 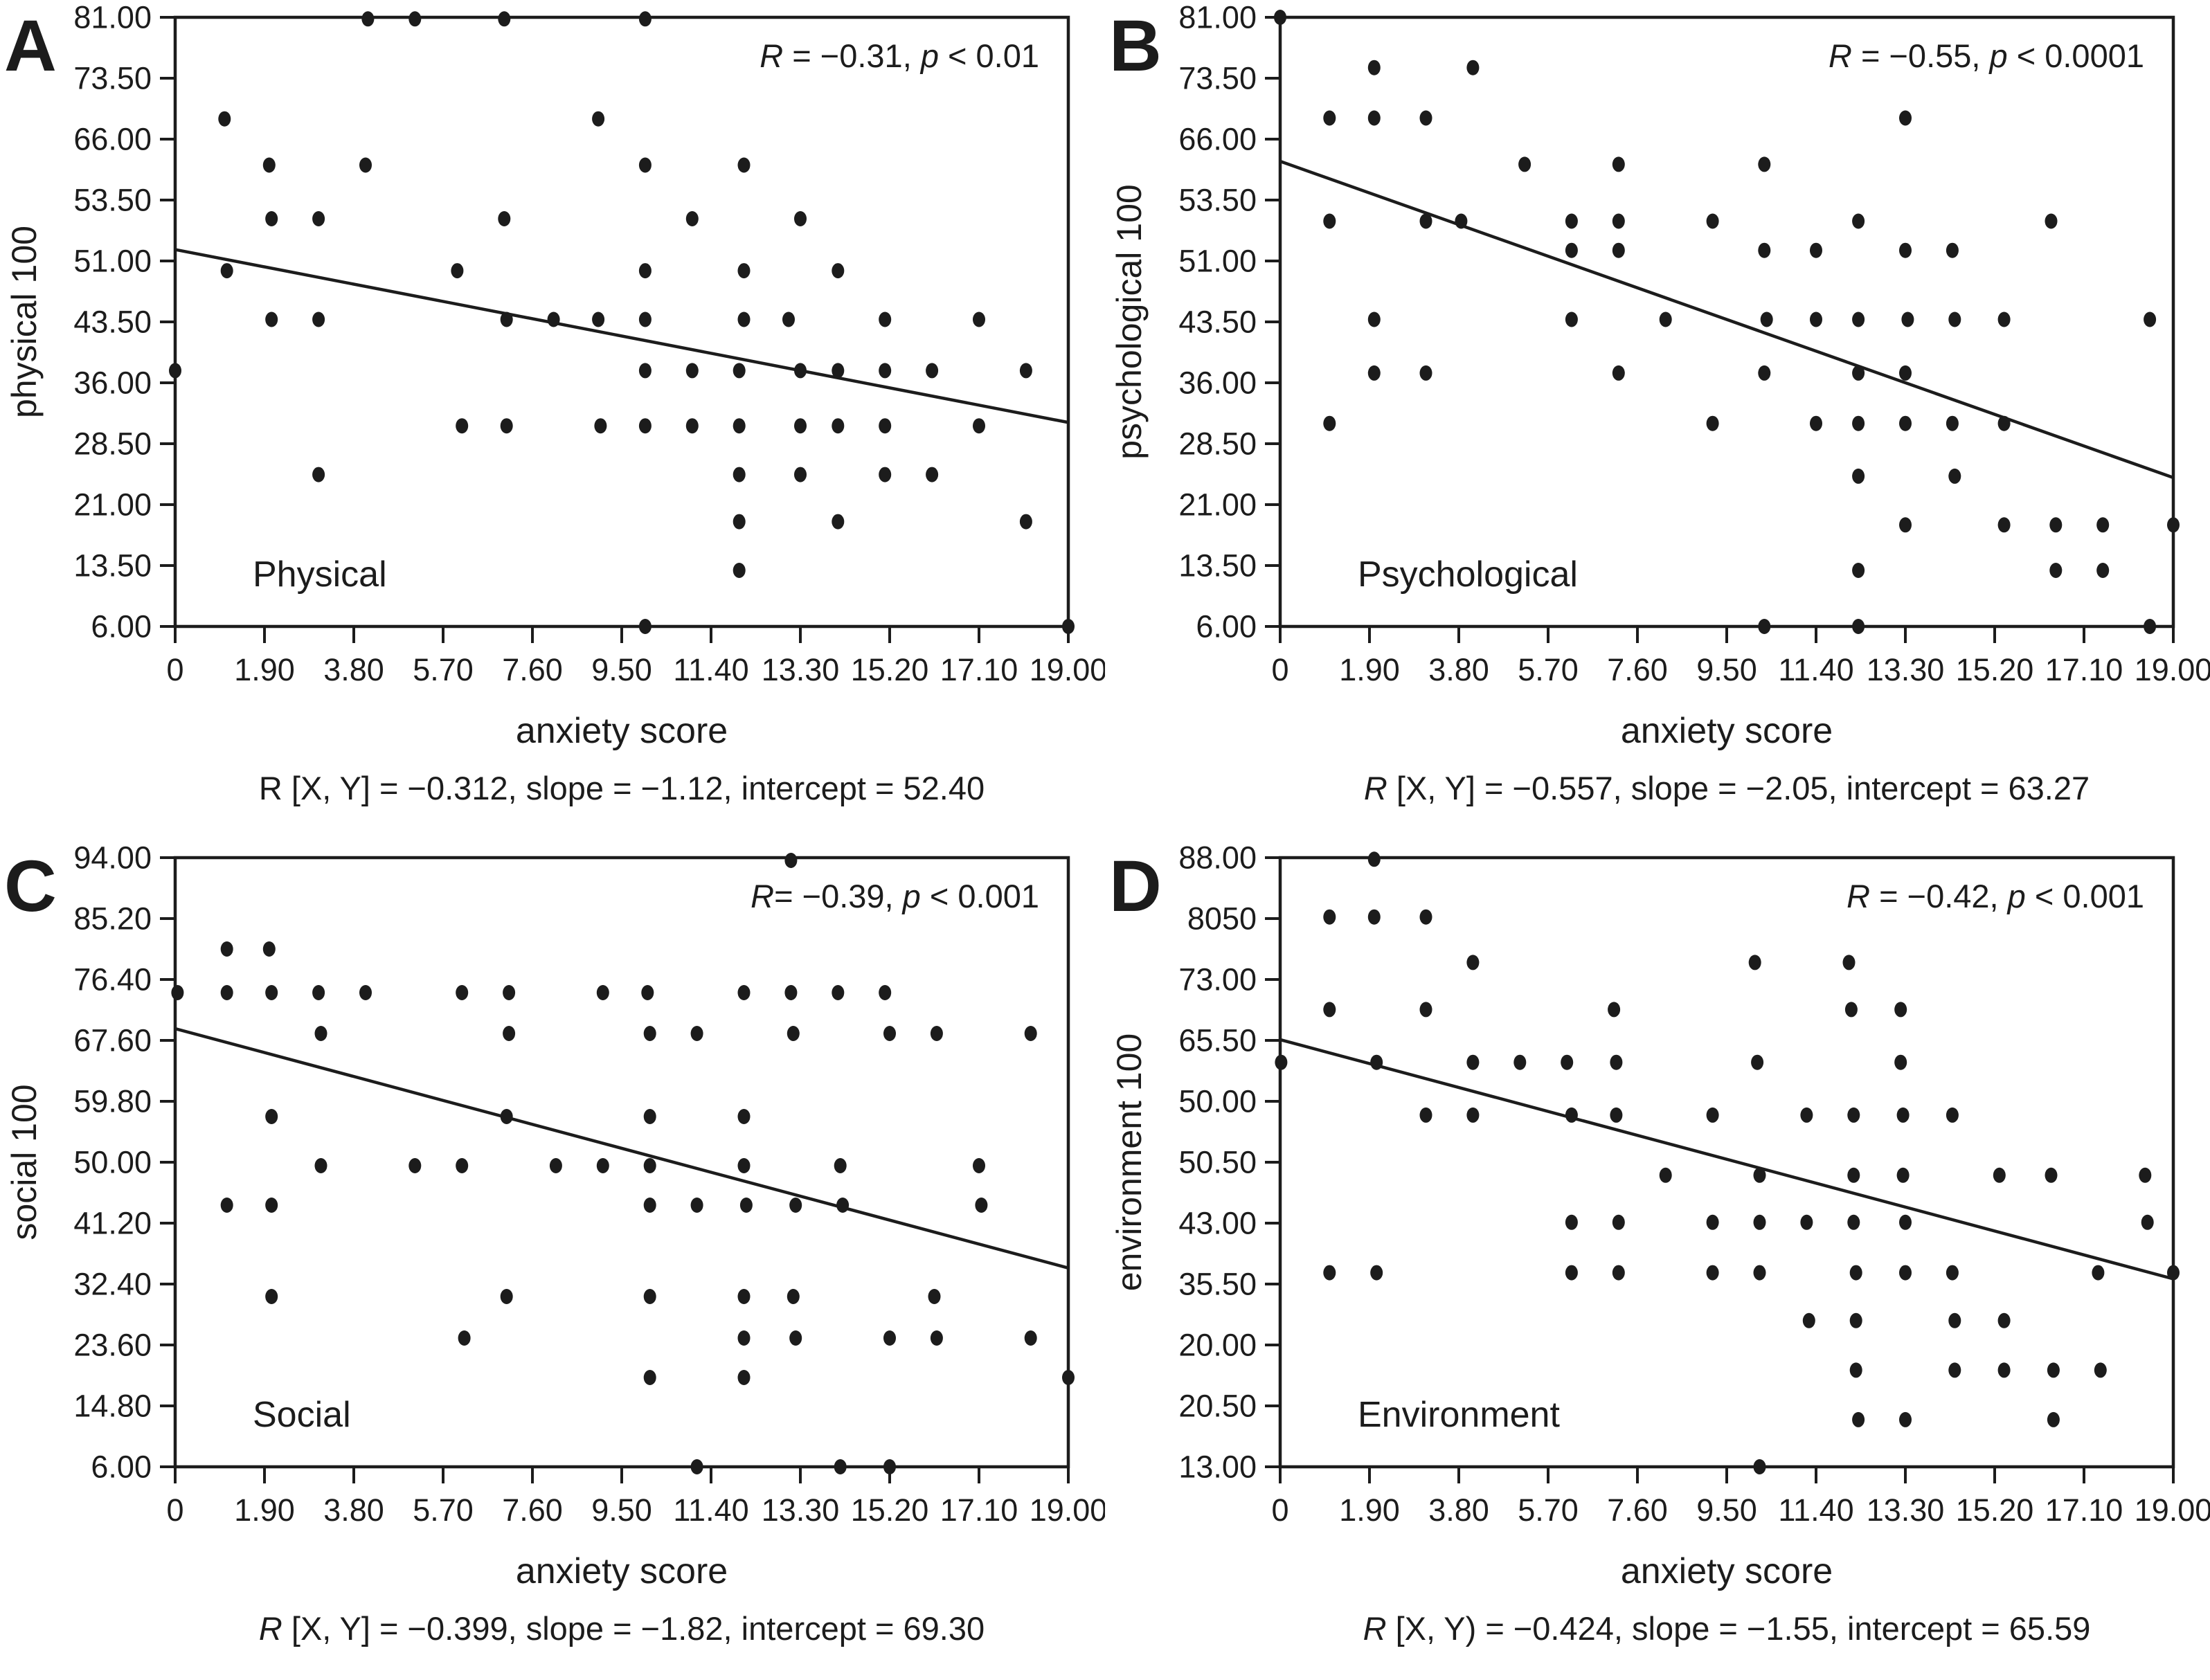 What do you see at coordinates (302, 1415) in the screenshot?
I see `inner-label: Social` at bounding box center [302, 1415].